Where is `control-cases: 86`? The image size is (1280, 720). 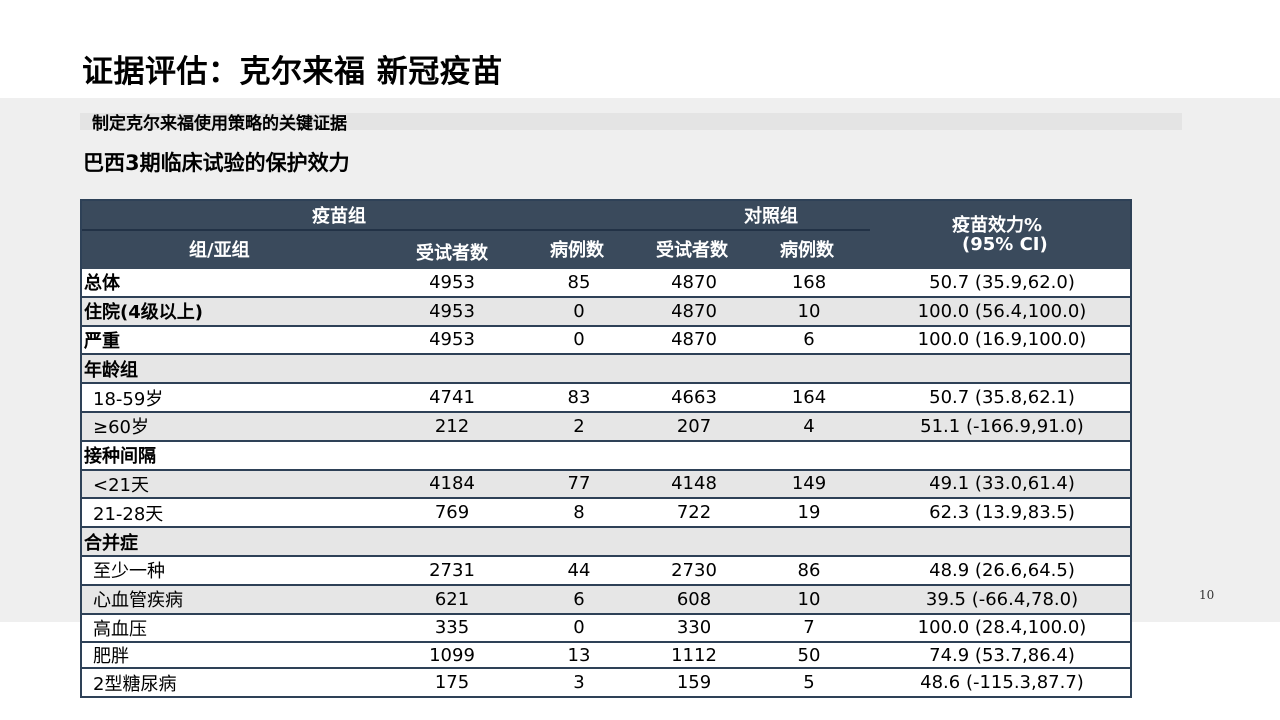
control-cases: 86 is located at coordinates (809, 570).